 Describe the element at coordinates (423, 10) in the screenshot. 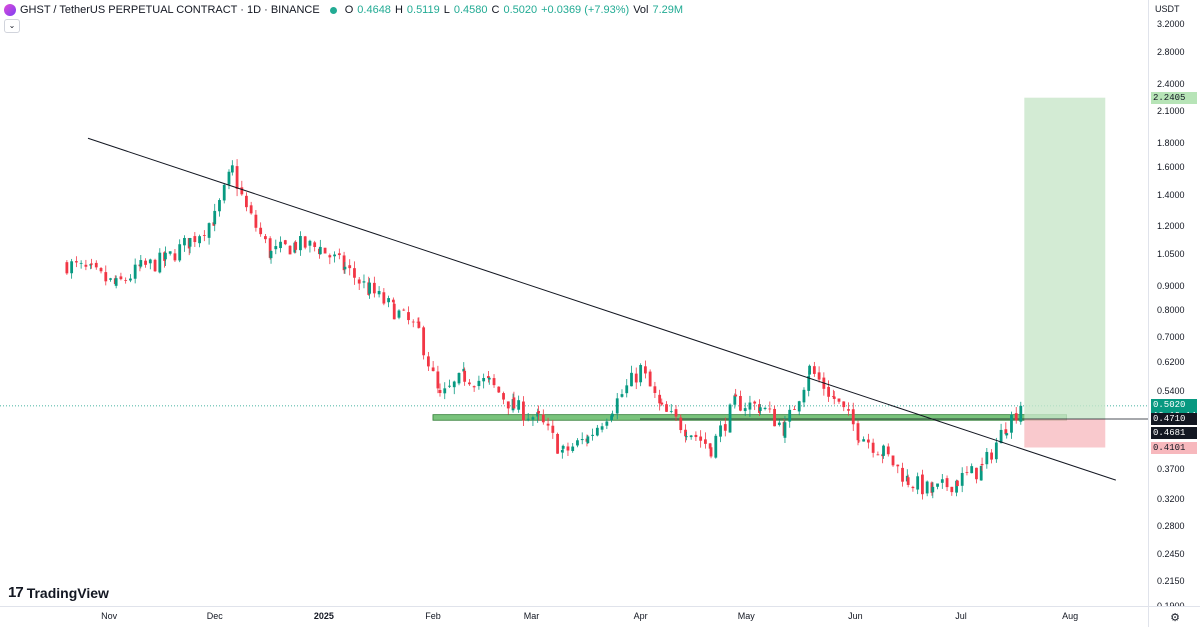

I see `high-value: 0.5119` at that location.